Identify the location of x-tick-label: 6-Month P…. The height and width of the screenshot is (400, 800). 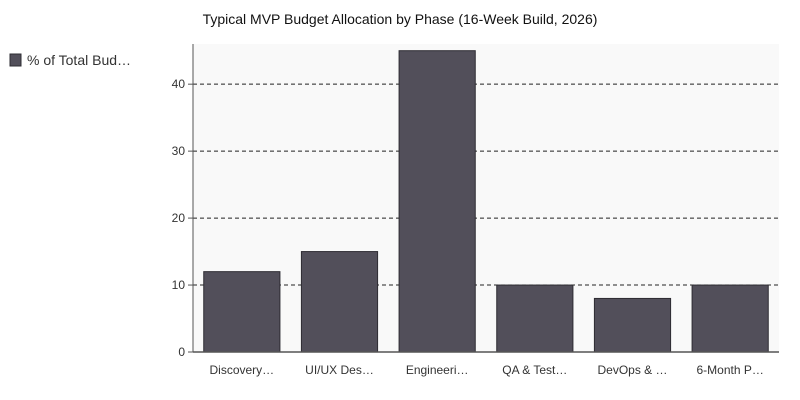
(729, 370).